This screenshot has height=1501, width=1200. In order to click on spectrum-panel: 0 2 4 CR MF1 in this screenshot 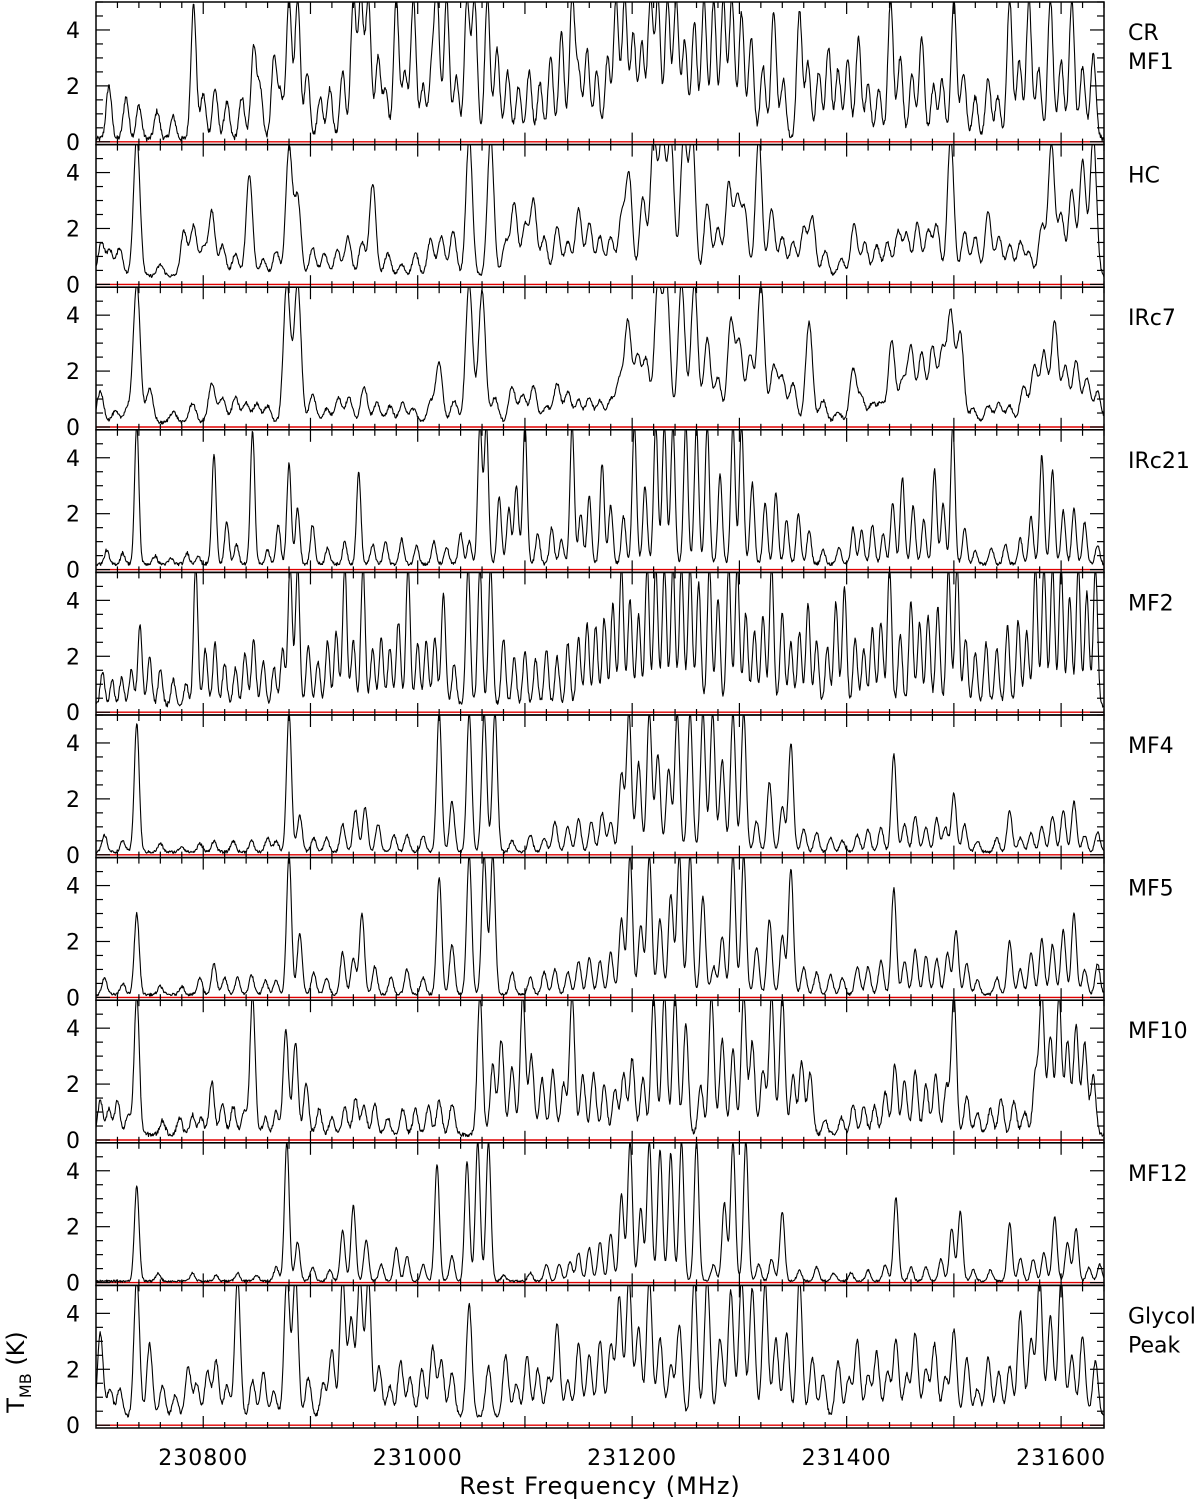, I will do `click(620, 78)`.